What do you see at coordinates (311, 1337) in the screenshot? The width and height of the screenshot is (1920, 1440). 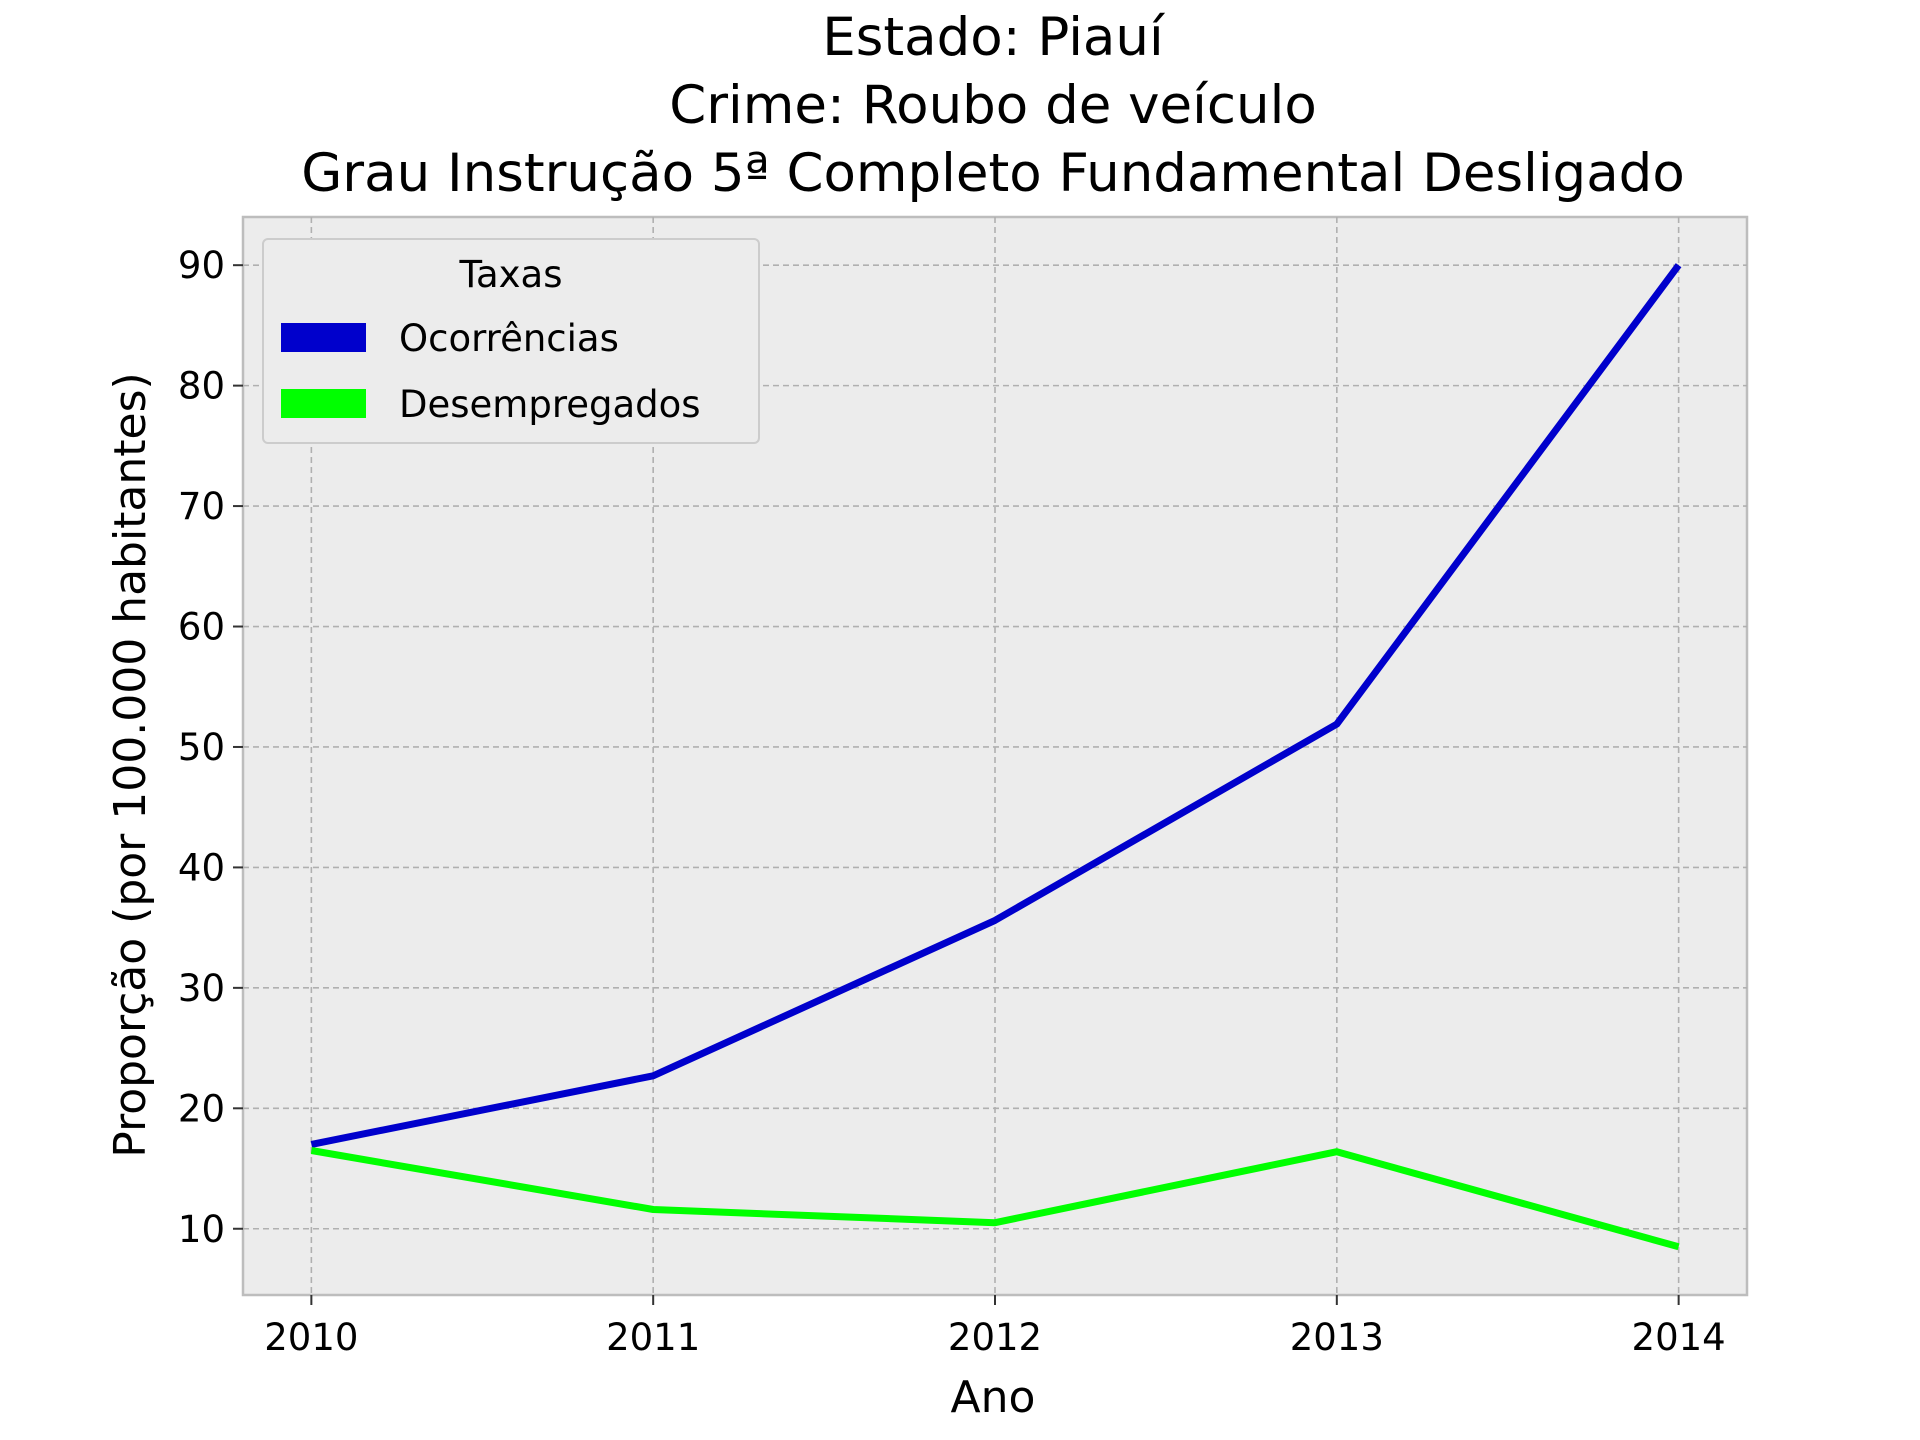 I see `x-tick-label: 2010` at bounding box center [311, 1337].